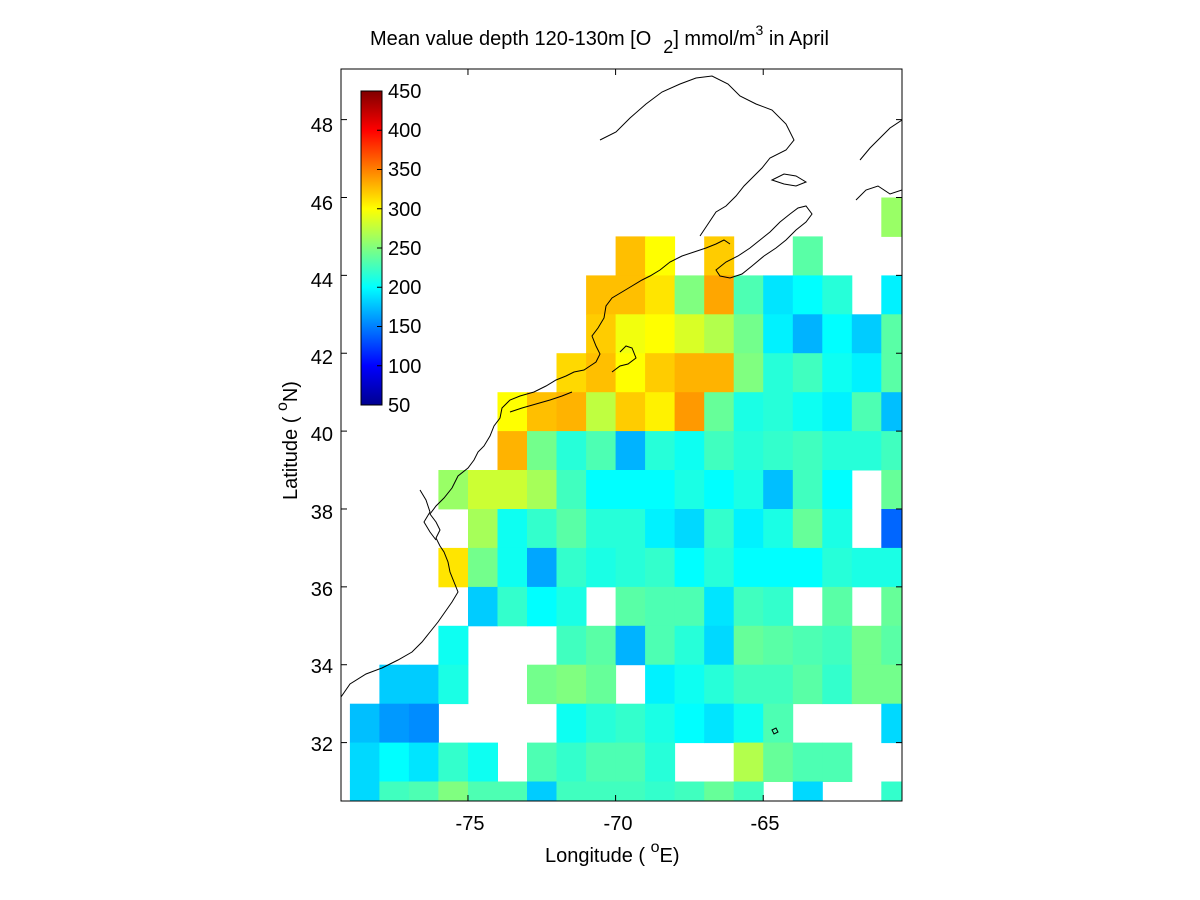 This screenshot has width=1200, height=900. I want to click on y-tick-label: 44, so click(322, 281).